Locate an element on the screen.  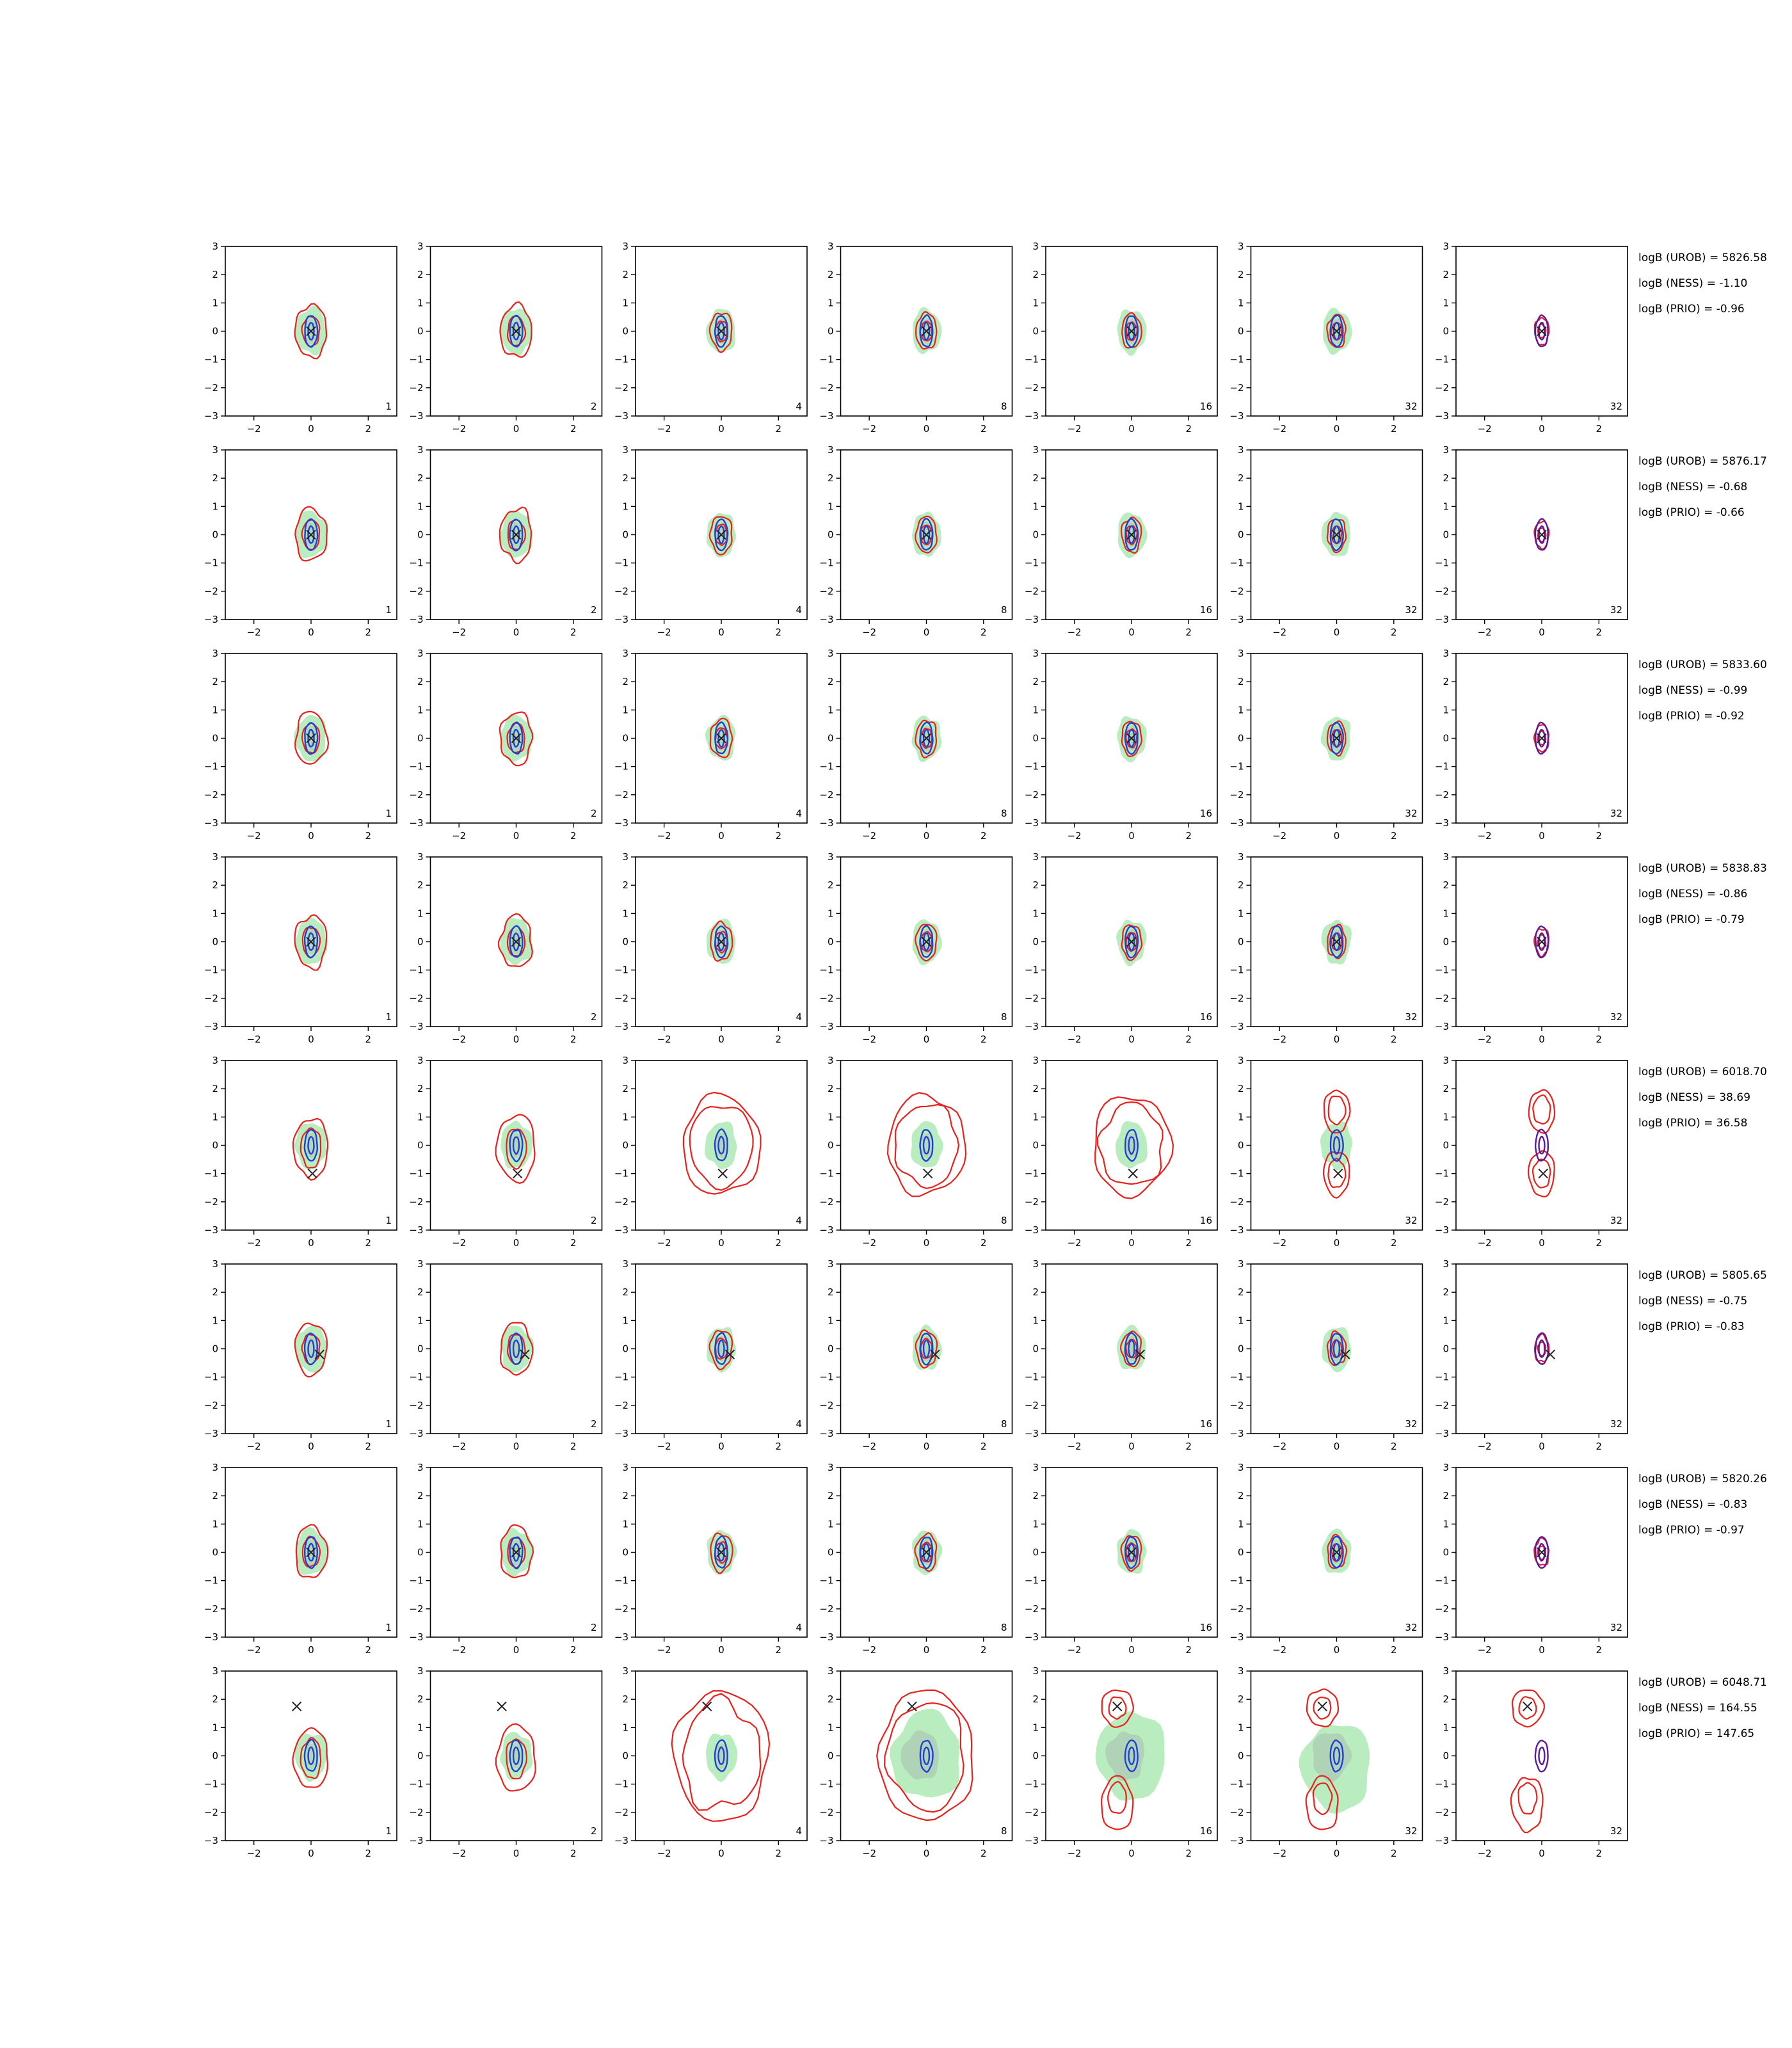
subplot-r7-c2: −2 0 2 −3 −2 −1 0 1 2 3 2 is located at coordinates (506, 1559).